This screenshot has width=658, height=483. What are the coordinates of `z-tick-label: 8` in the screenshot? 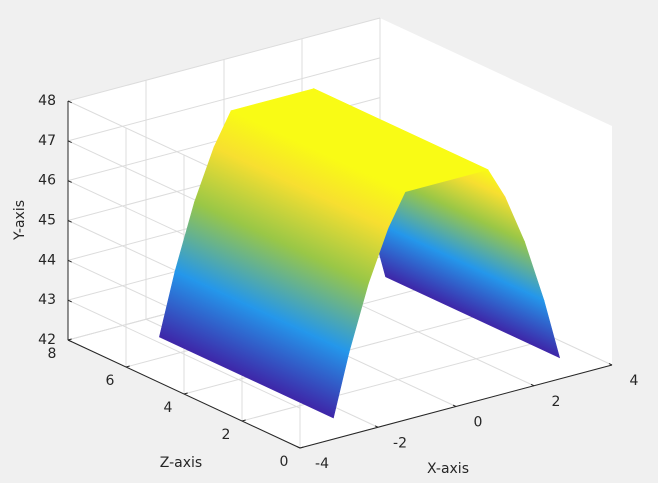 It's located at (52, 354).